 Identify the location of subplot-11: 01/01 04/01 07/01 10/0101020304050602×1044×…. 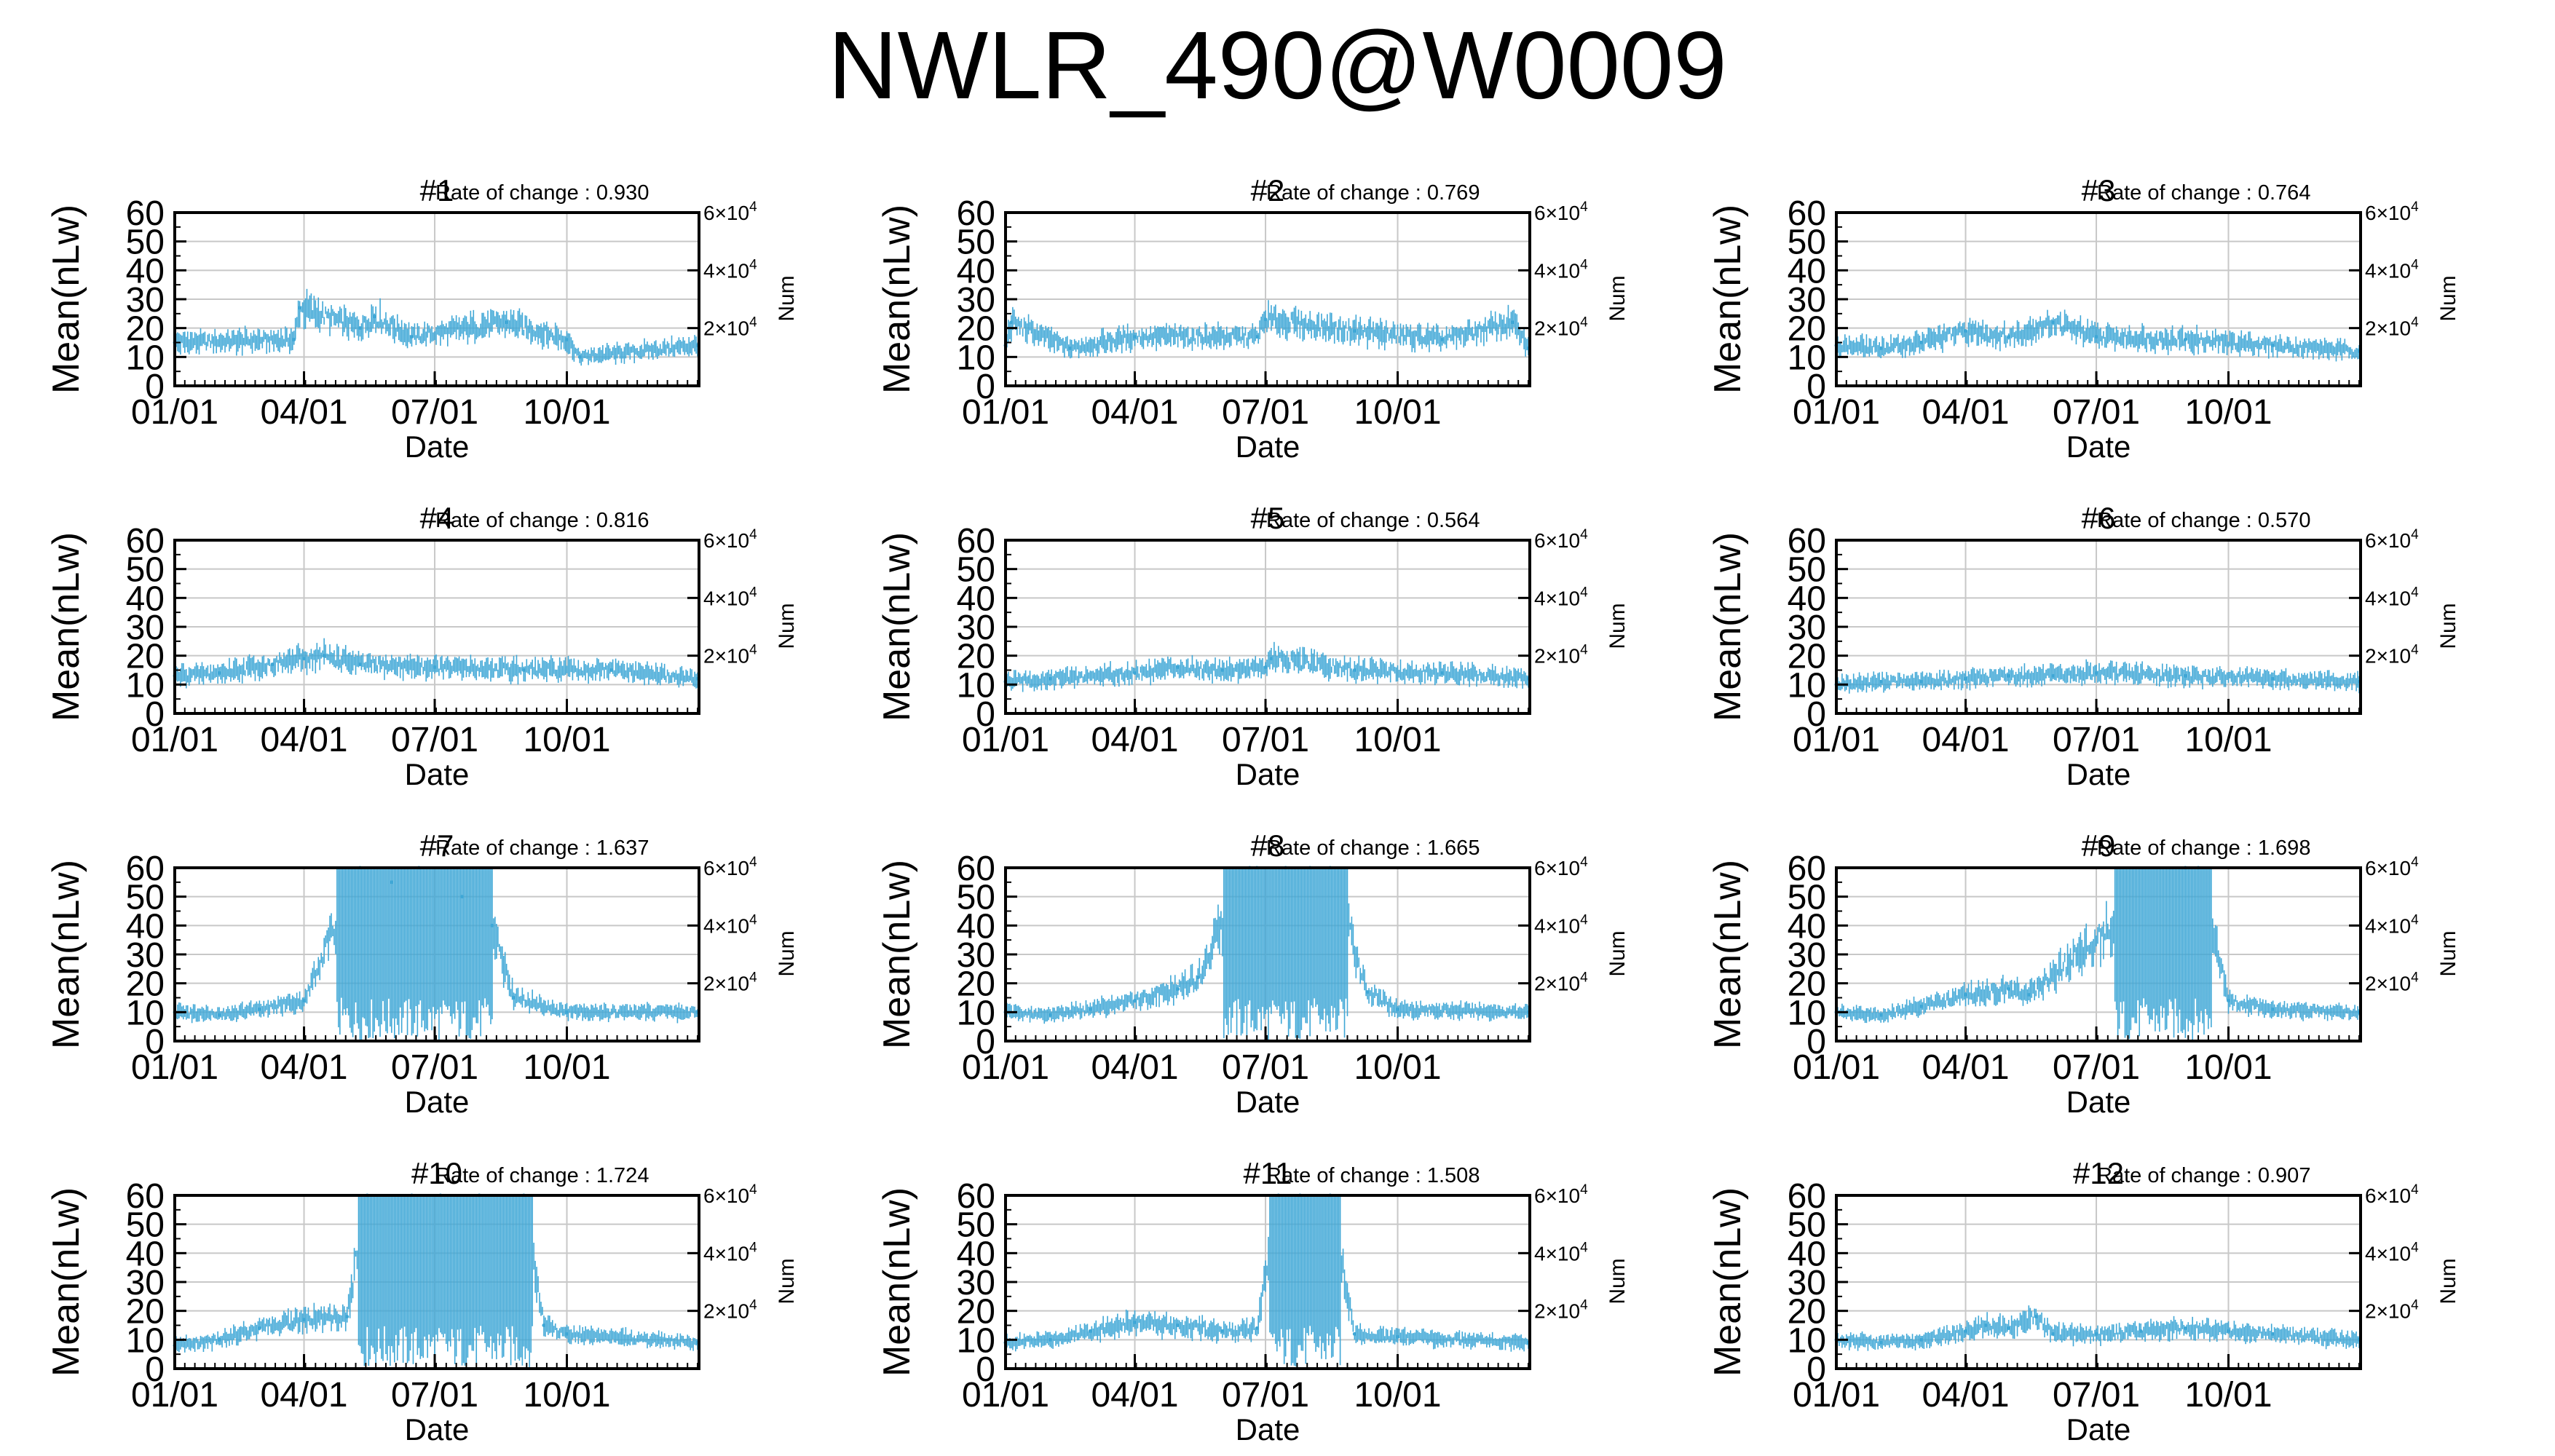
(1253, 1301).